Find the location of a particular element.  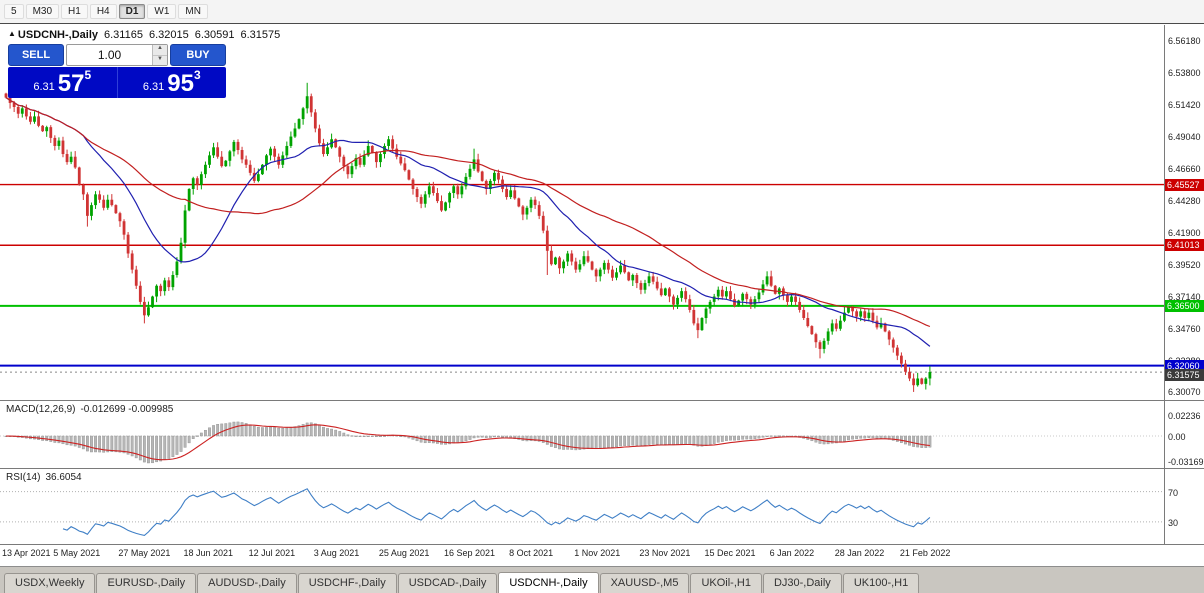

date-label: 1 Nov 2021 is located at coordinates (597, 553).